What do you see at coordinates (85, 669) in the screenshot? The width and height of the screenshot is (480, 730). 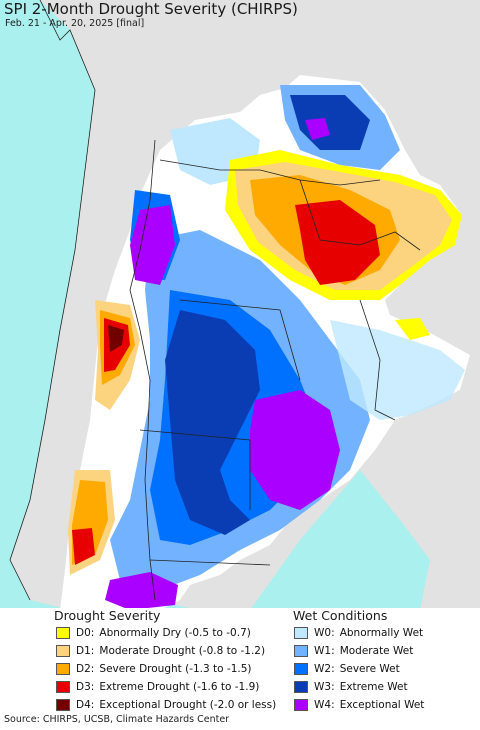 I see `legend-code-d2: D2:` at bounding box center [85, 669].